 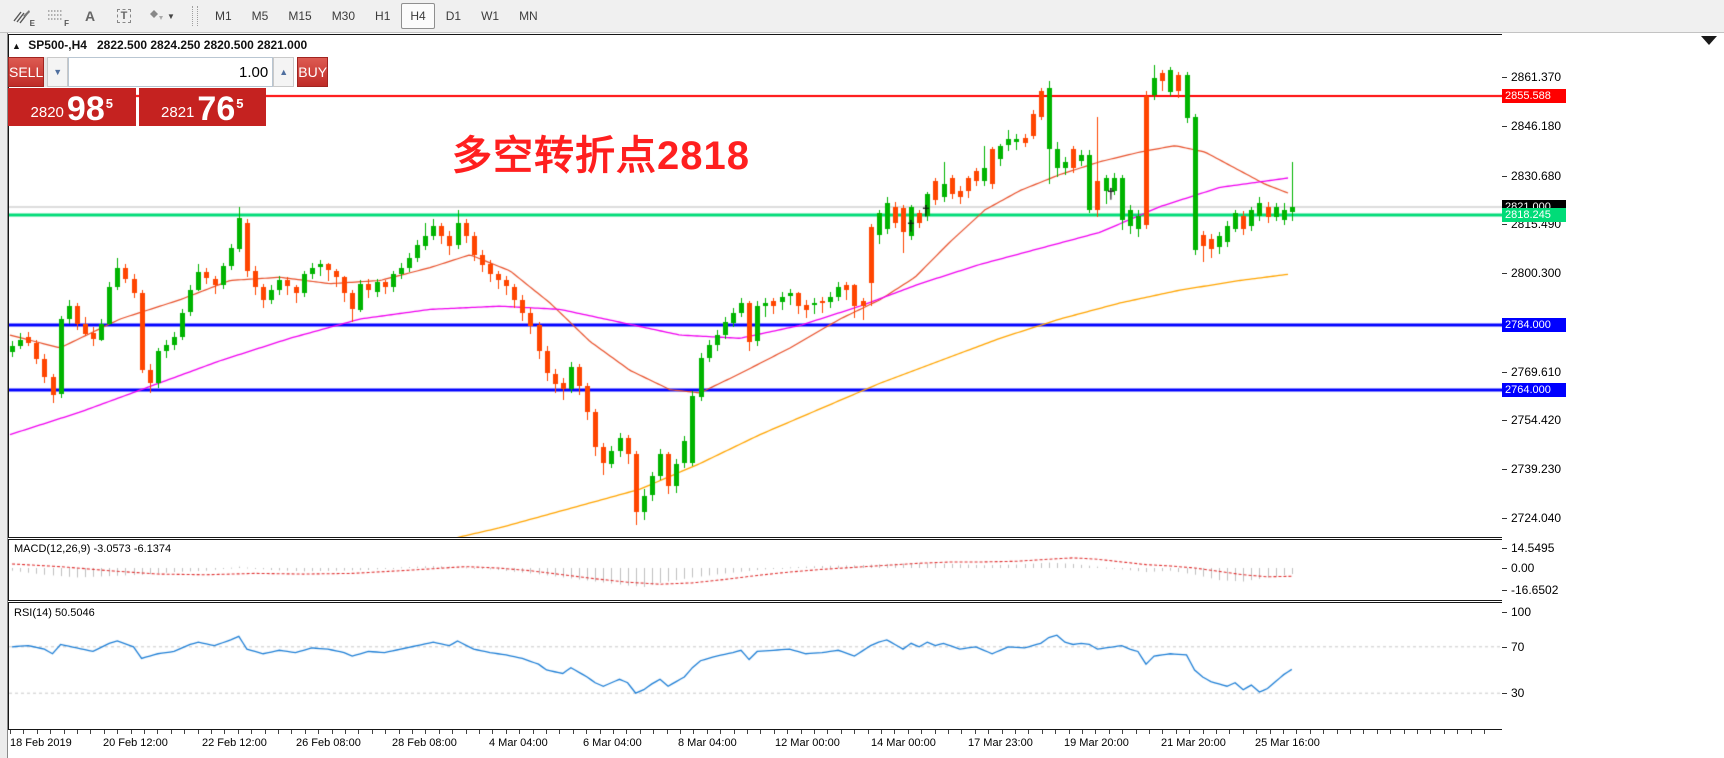 I want to click on tab-timeframe-d1: D1, so click(x=453, y=16).